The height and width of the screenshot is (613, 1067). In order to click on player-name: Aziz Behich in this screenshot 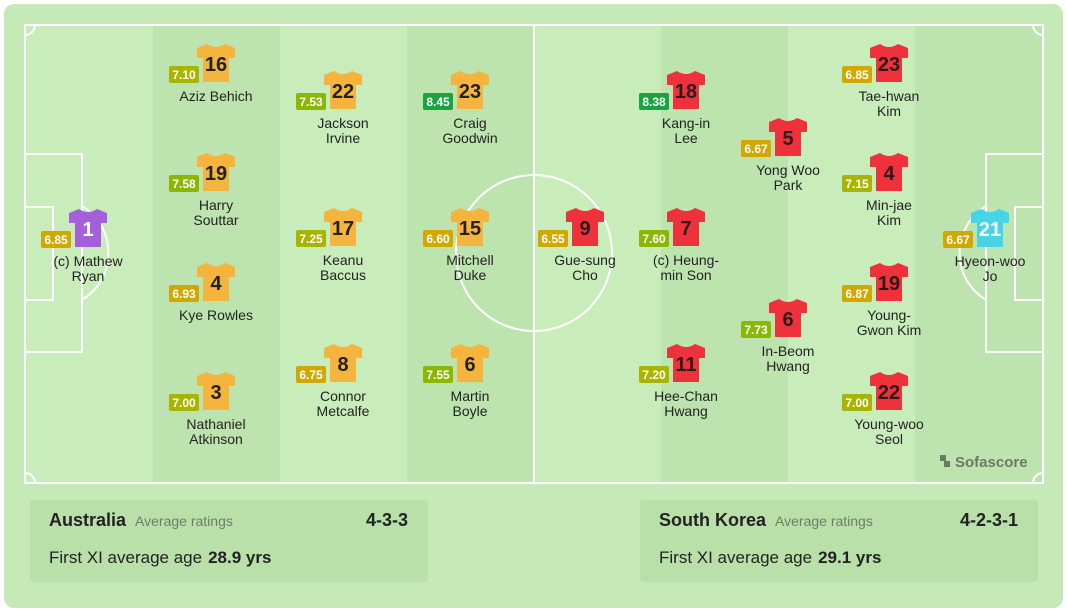, I will do `click(215, 96)`.